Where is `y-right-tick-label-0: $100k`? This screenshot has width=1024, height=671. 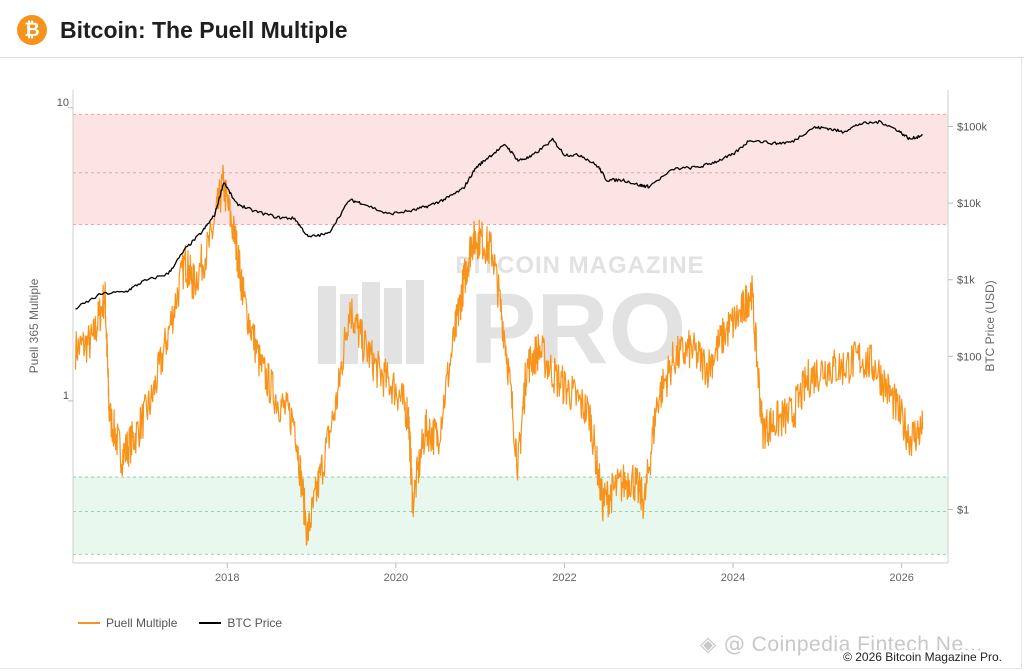
y-right-tick-label-0: $100k is located at coordinates (972, 128).